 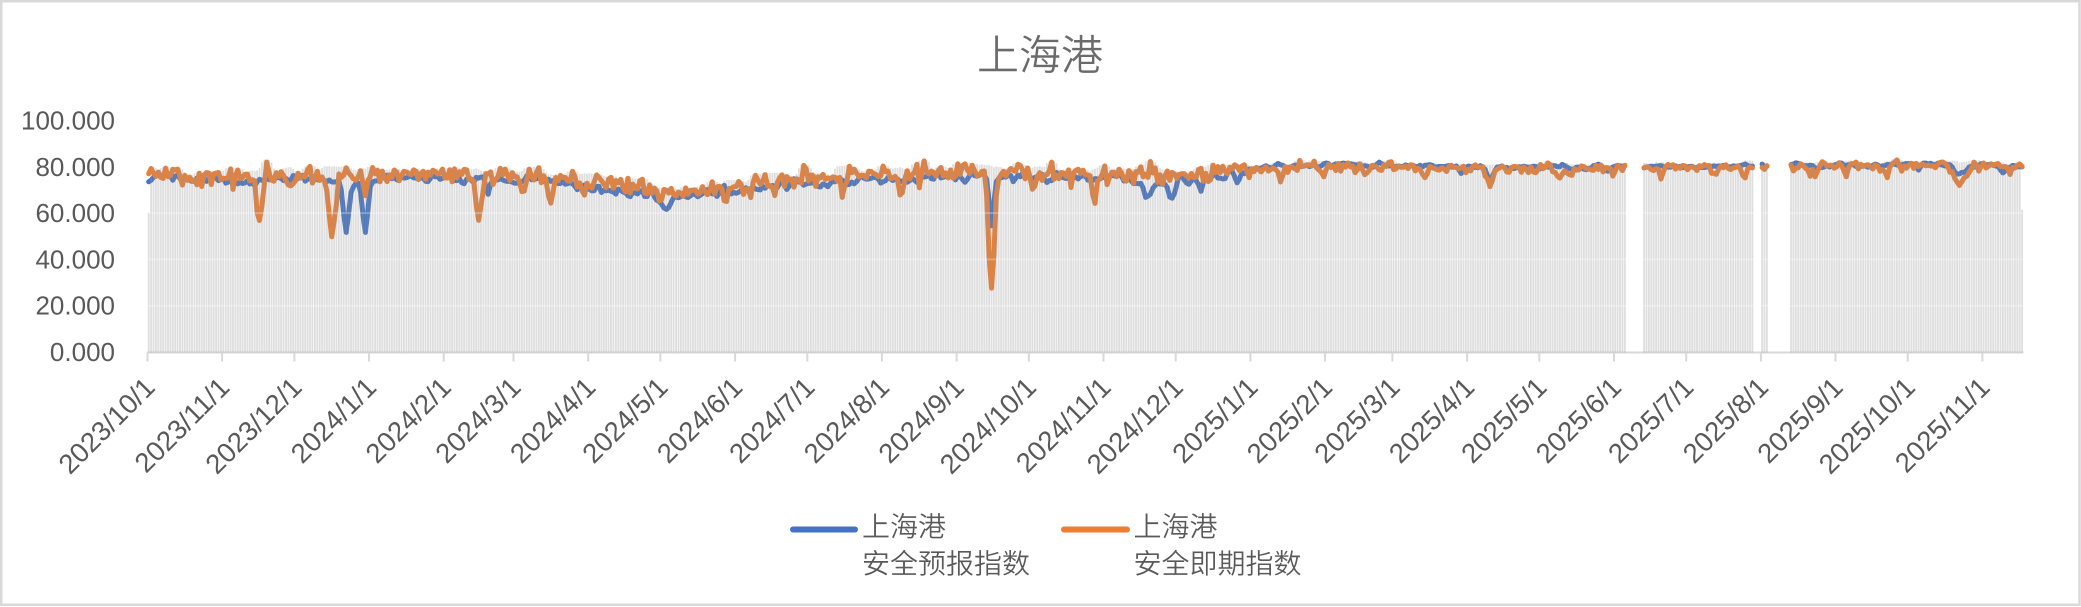 I want to click on svg-text: 100.000, so click(x=68, y=121).